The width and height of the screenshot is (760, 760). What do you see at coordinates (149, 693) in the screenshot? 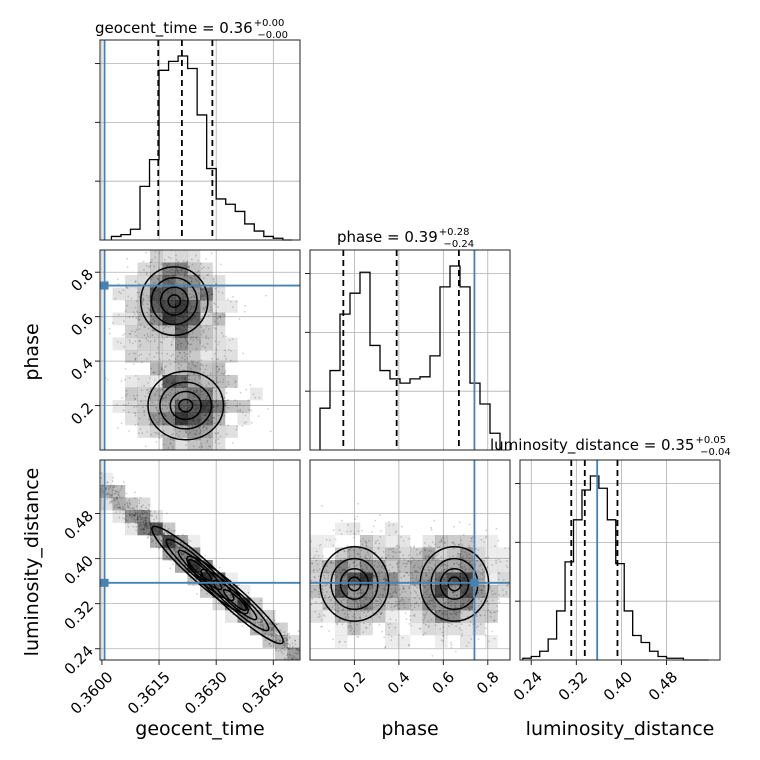
I see `xtick-geocent-time-1: 0.3615` at bounding box center [149, 693].